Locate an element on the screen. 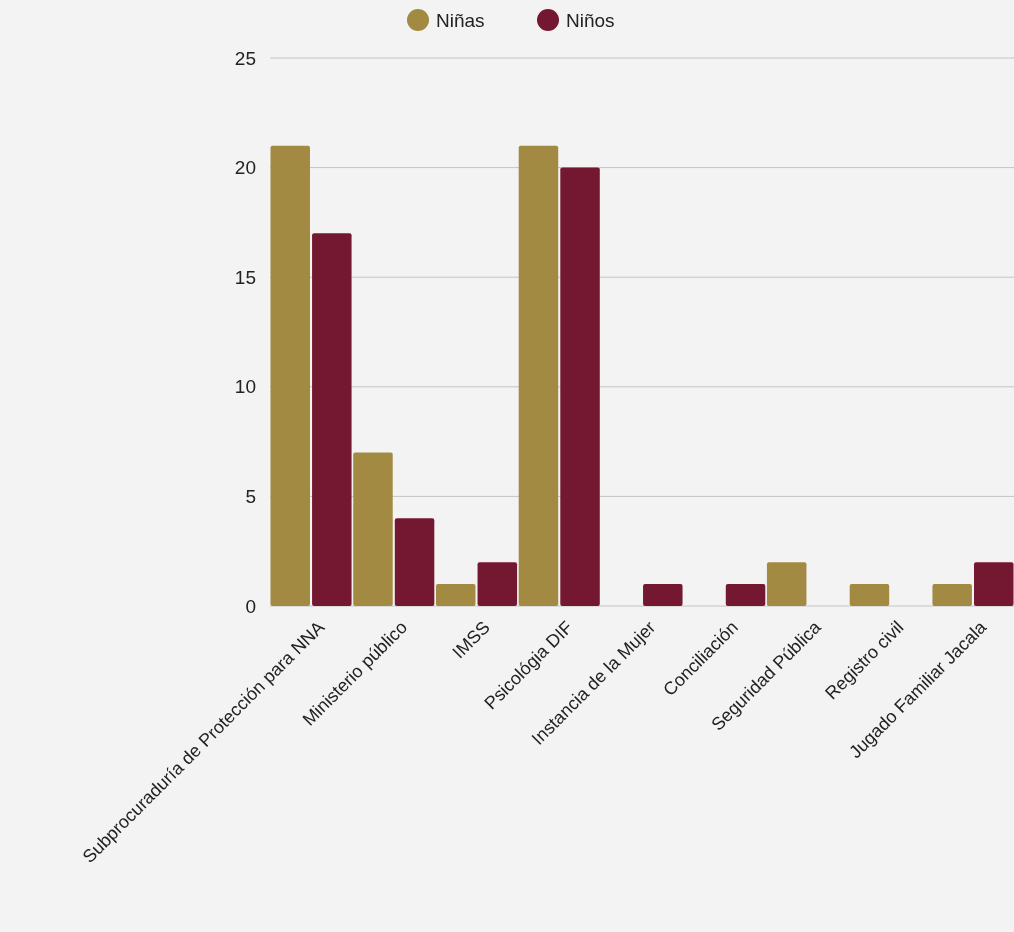 The image size is (1014, 932). y-tick-label: 0 is located at coordinates (250, 606).